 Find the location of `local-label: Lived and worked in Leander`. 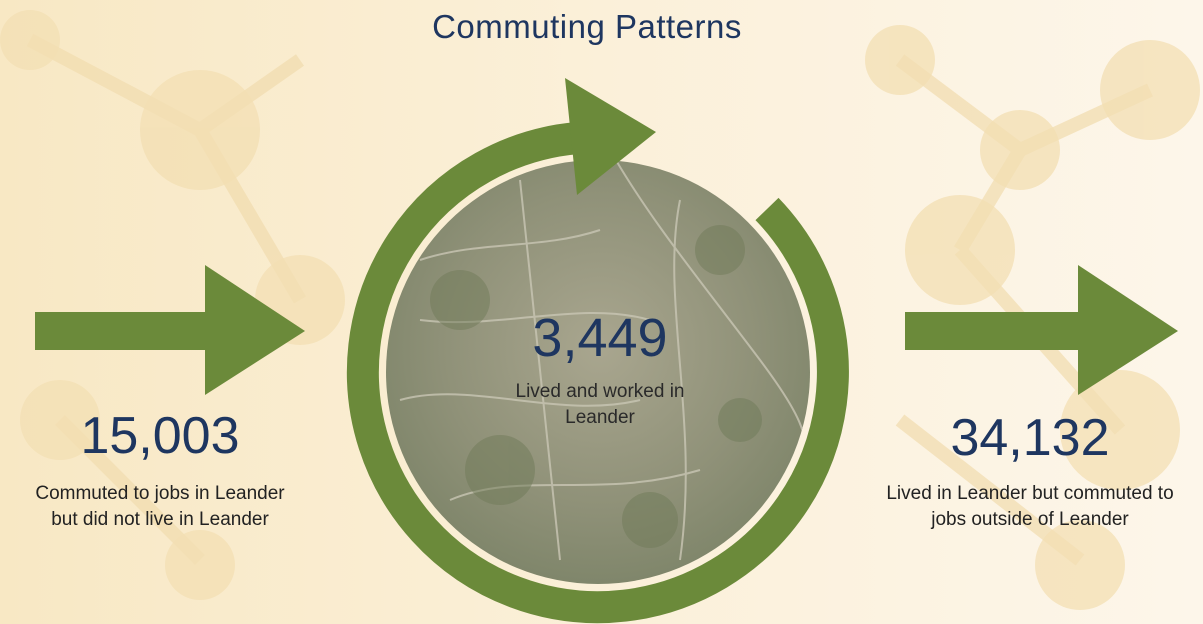

local-label: Lived and worked in Leander is located at coordinates (600, 404).